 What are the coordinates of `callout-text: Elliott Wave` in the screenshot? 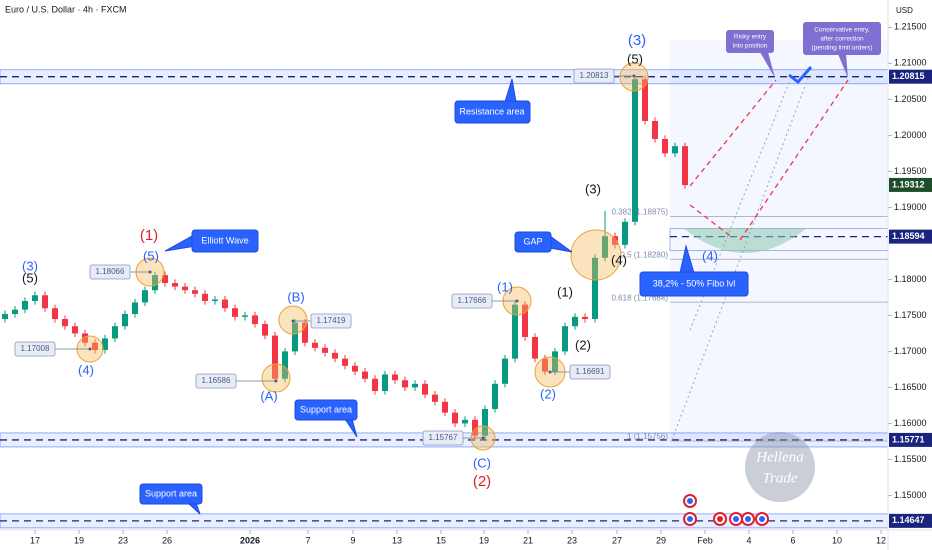 It's located at (224, 240).